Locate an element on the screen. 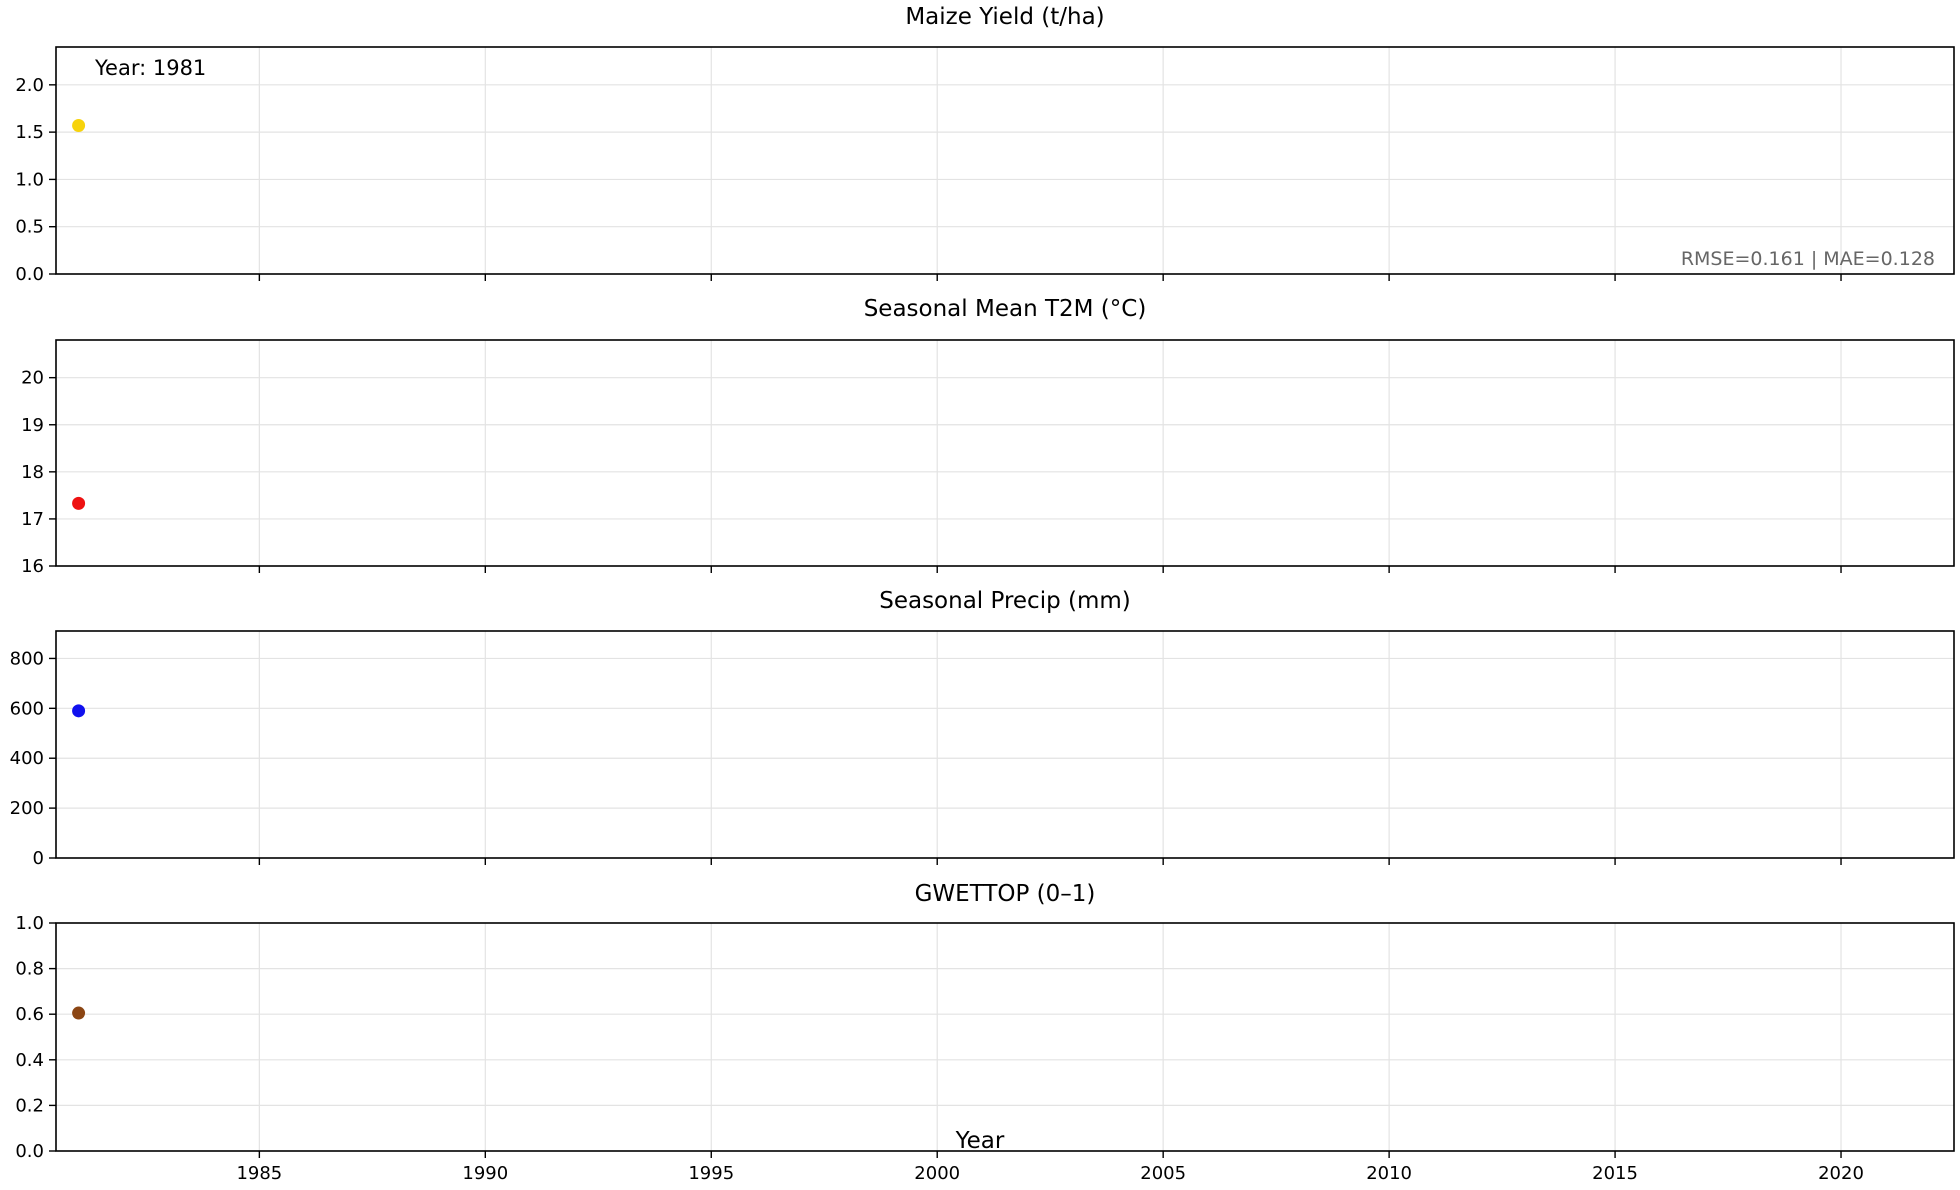 The width and height of the screenshot is (1960, 1190). y-tick-label: 18 is located at coordinates (32, 472).